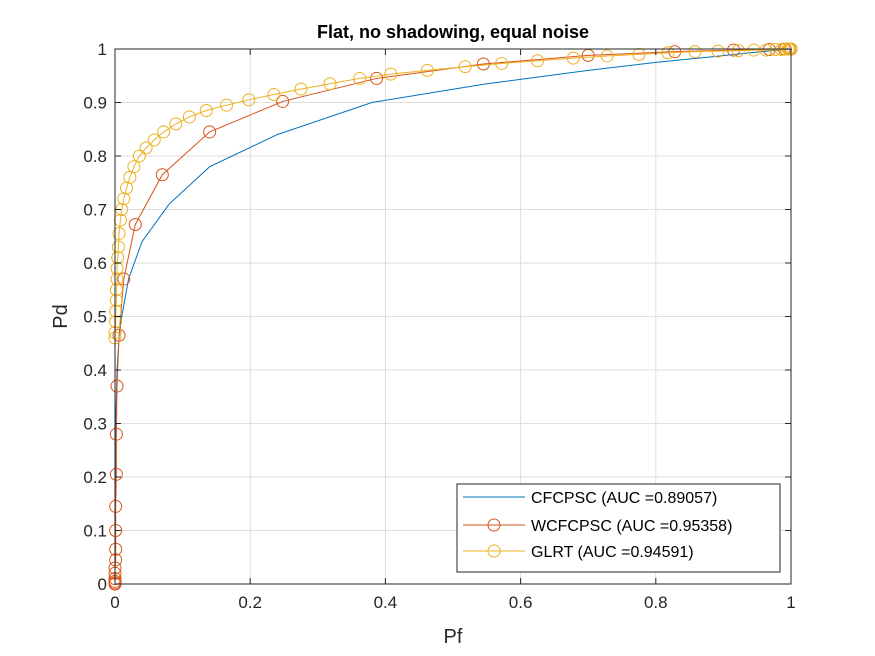  Describe the element at coordinates (624, 498) in the screenshot. I see `legend-label: CFCPSC (AUC =0.89057)` at that location.